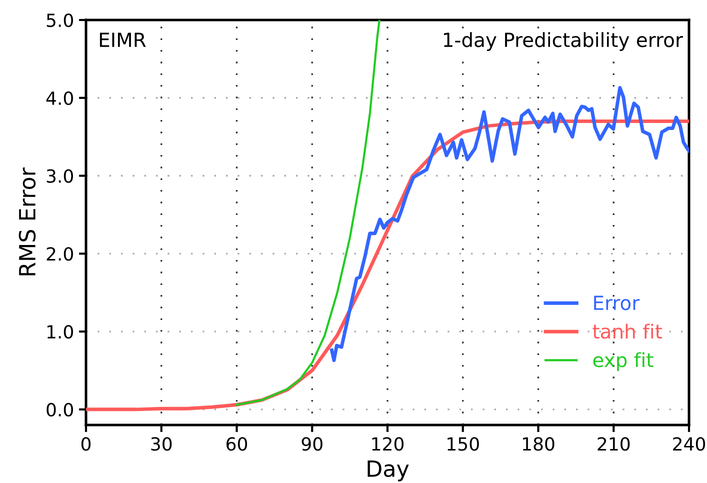  Describe the element at coordinates (388, 471) in the screenshot. I see `x-axis-title: Day` at that location.